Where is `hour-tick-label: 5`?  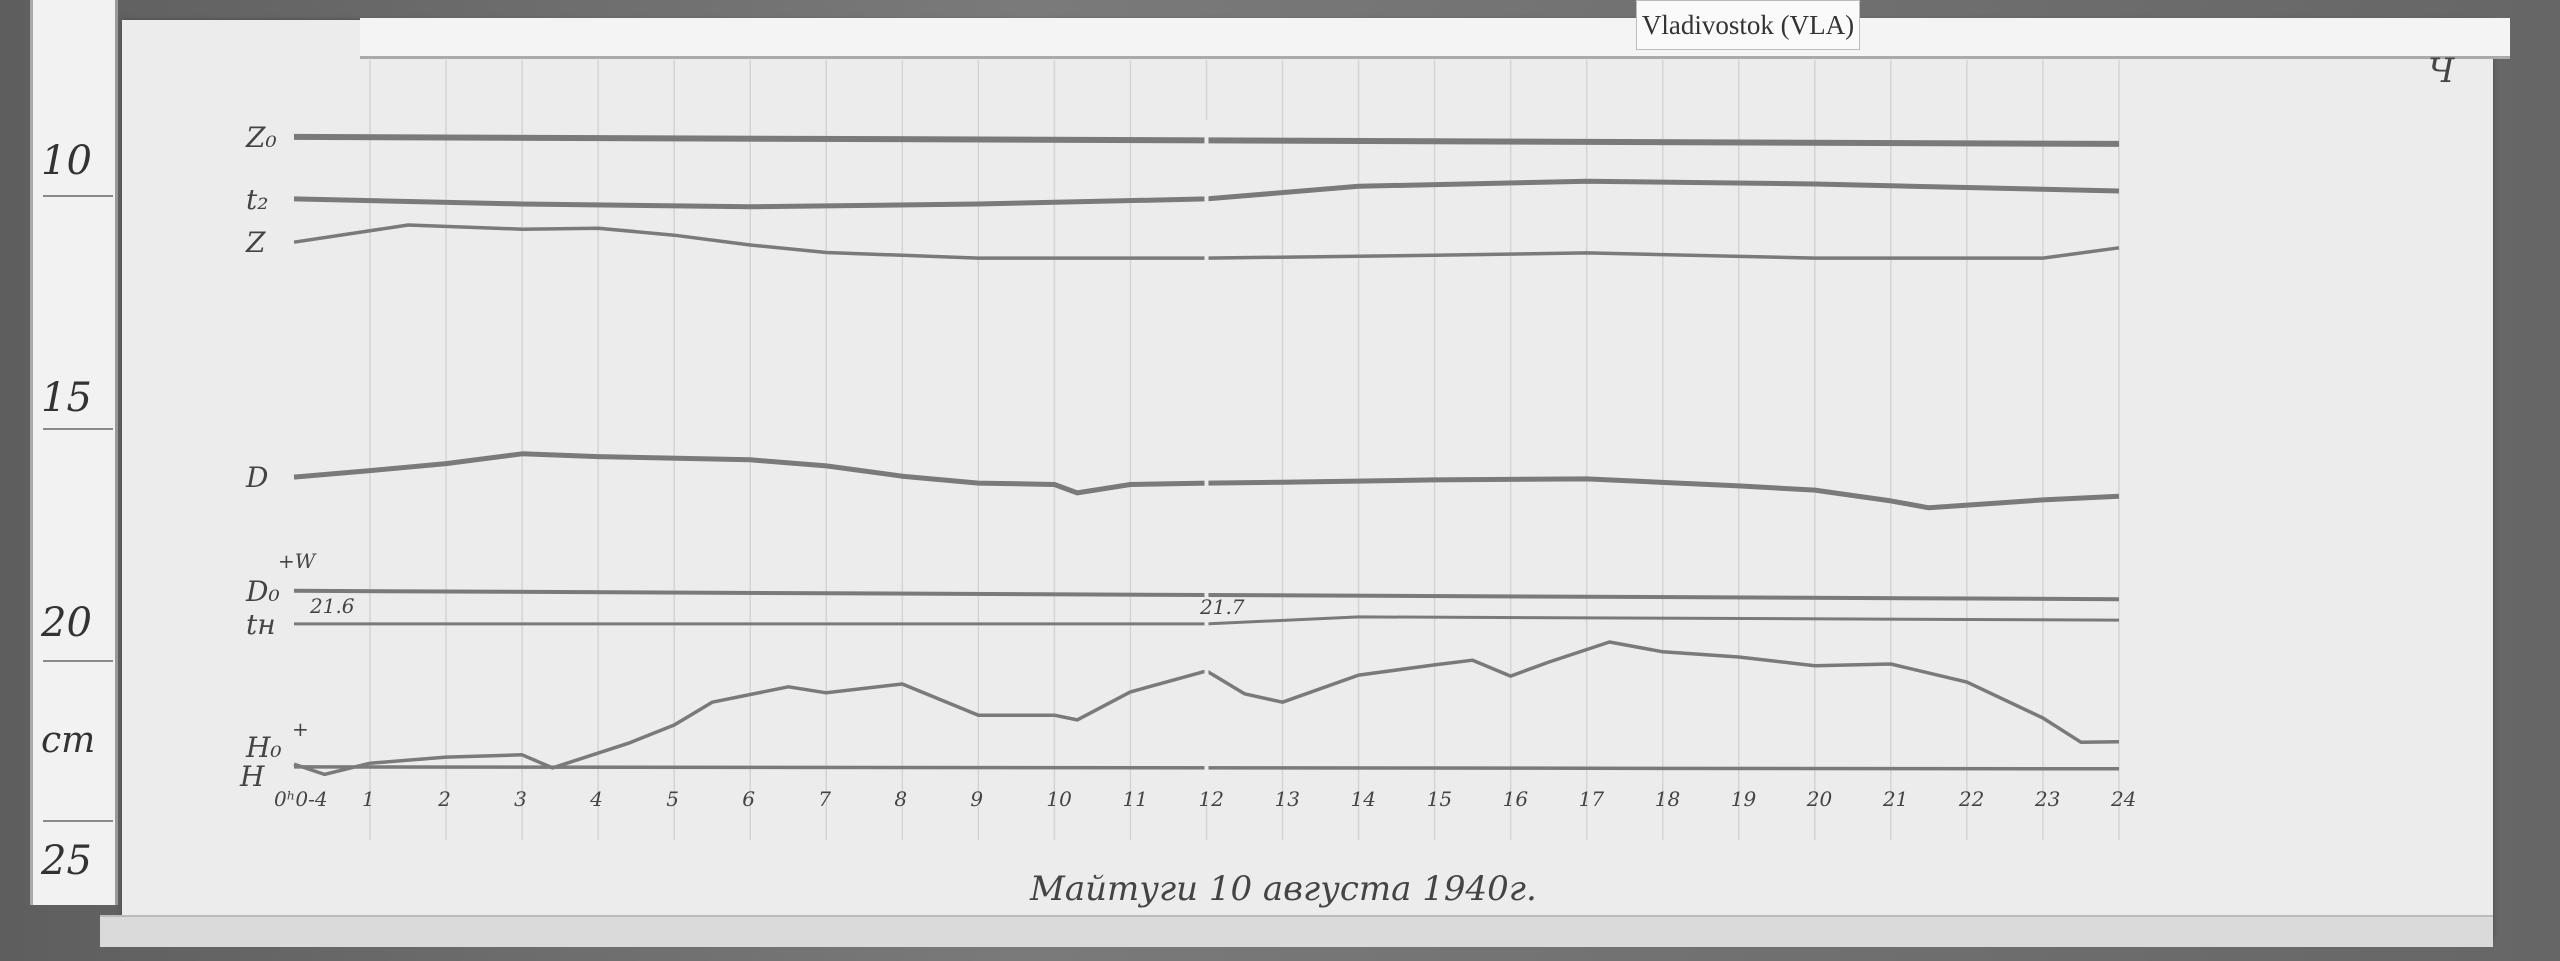
hour-tick-label: 5 is located at coordinates (672, 799).